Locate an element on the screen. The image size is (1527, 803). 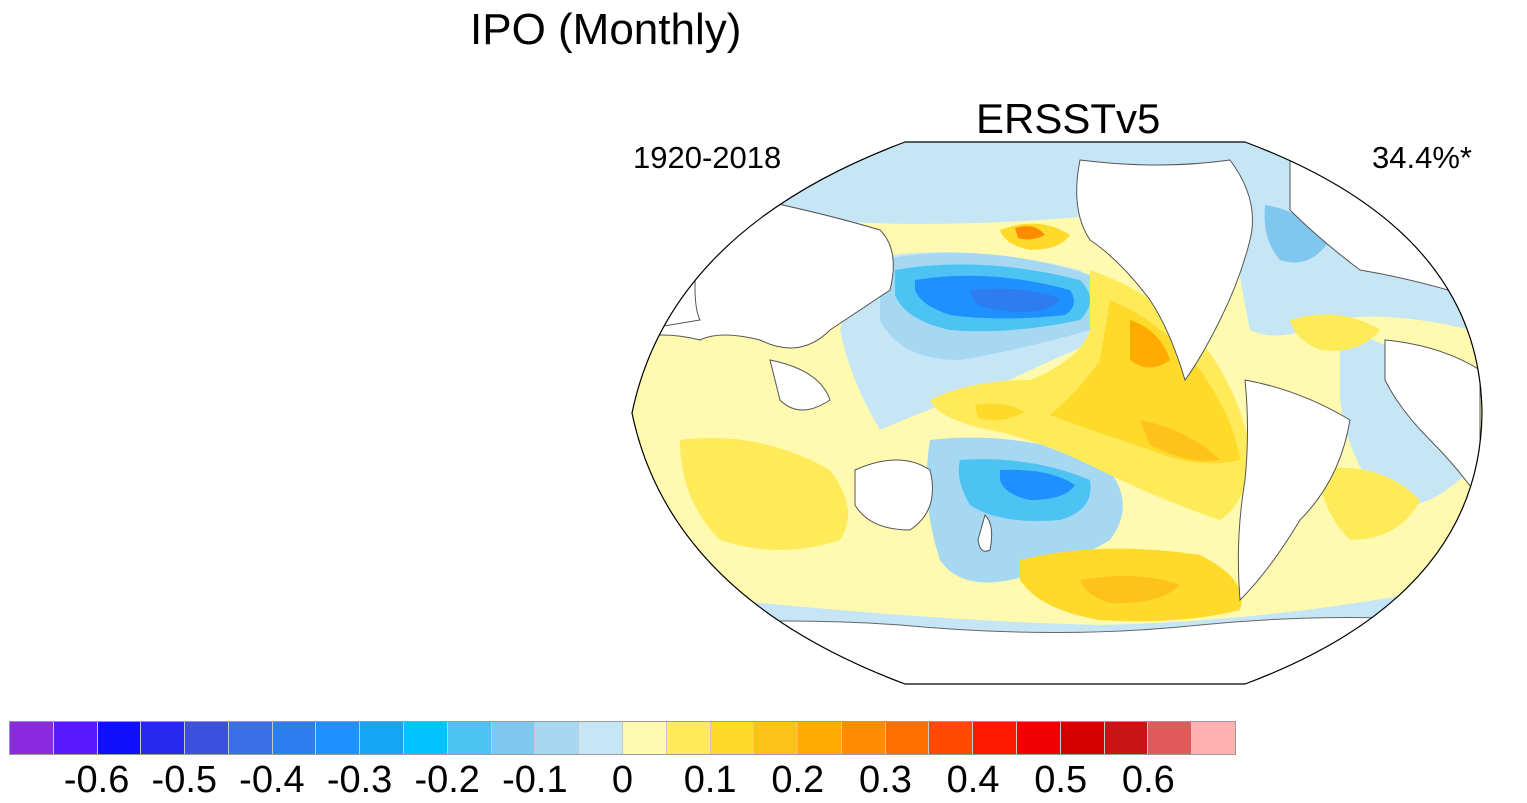
southeast-asia-land is located at coordinates (800, 385).